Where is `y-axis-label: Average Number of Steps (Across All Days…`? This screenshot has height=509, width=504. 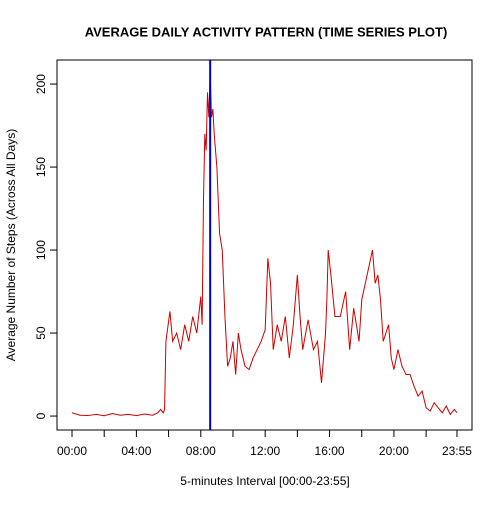 y-axis-label: Average Number of Steps (Across All Days… is located at coordinates (11, 245).